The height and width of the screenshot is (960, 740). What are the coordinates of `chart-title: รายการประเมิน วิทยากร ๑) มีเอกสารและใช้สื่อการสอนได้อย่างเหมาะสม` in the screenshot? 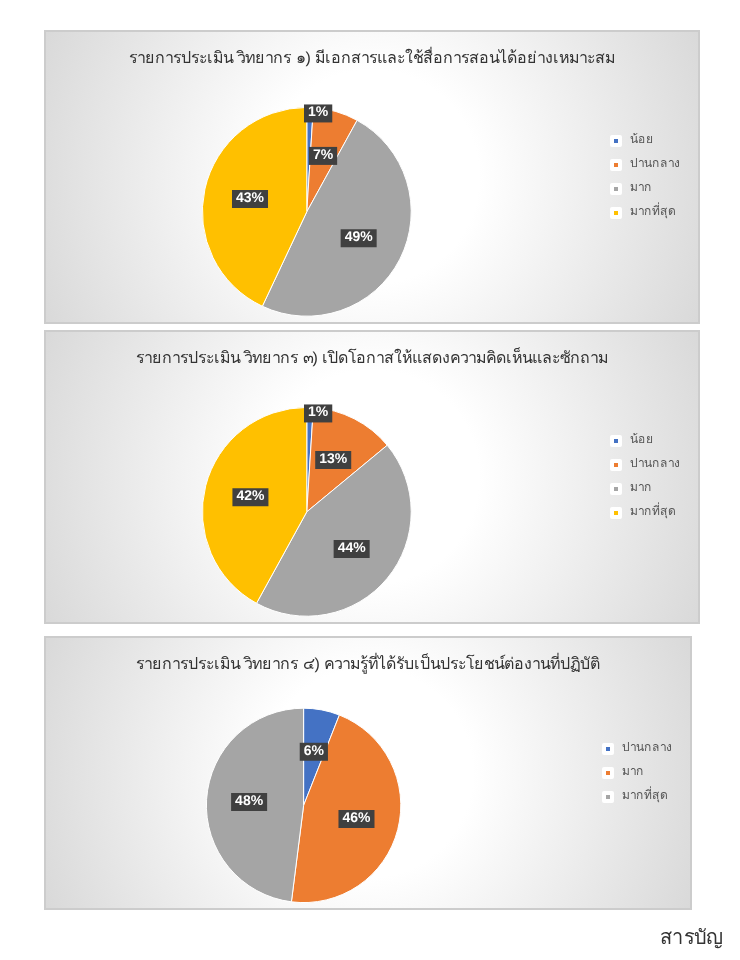 It's located at (372, 56).